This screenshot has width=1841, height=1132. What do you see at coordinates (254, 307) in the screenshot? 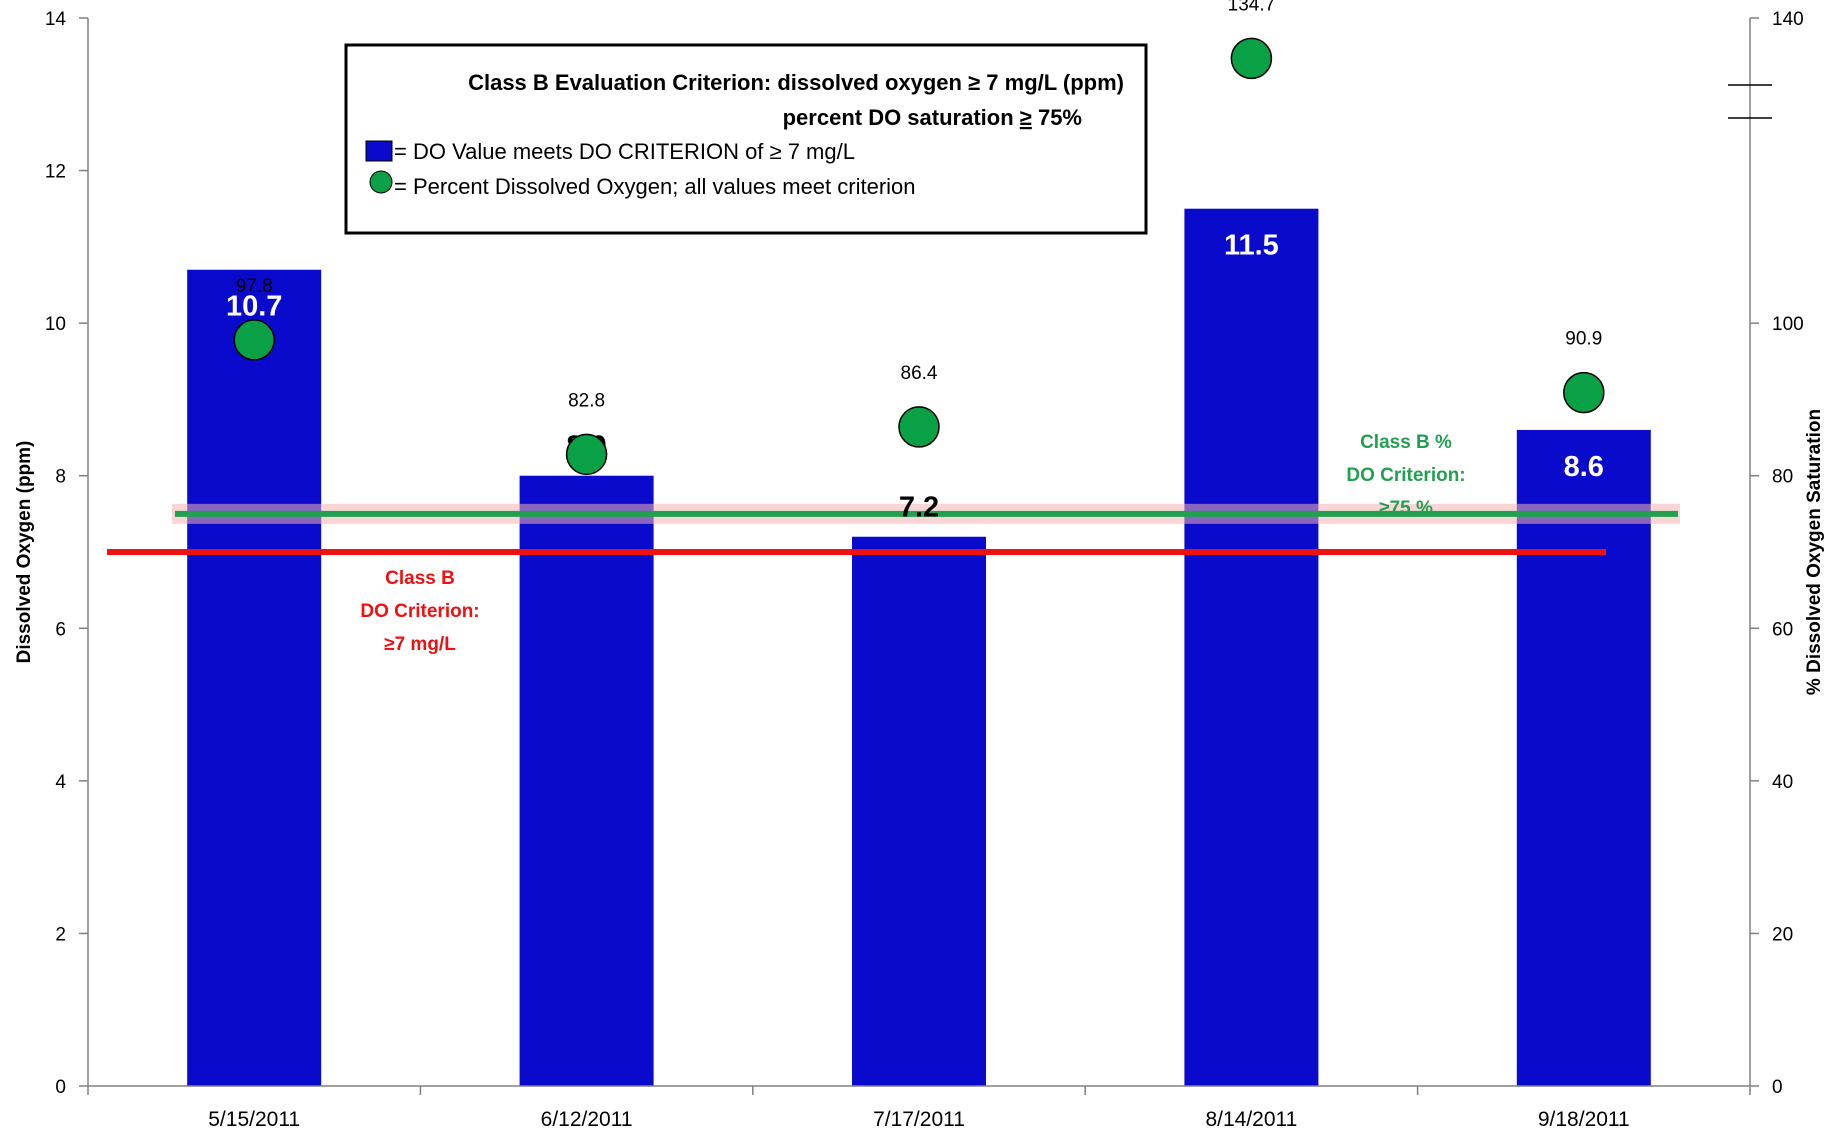
I see `bar-value-label-1: 10.7` at bounding box center [254, 307].